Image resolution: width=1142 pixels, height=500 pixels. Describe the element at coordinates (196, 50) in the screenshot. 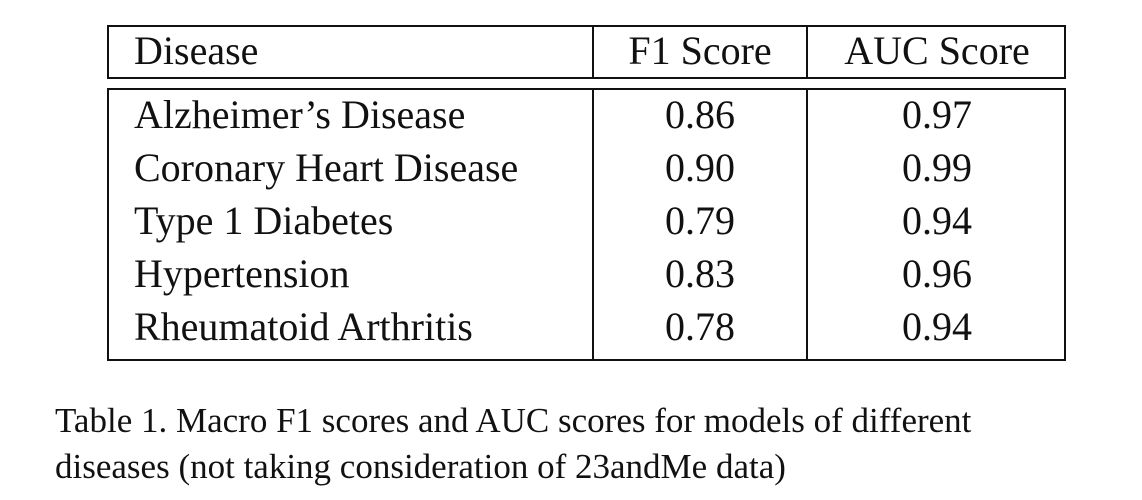

I see `header-disease: Disease` at that location.